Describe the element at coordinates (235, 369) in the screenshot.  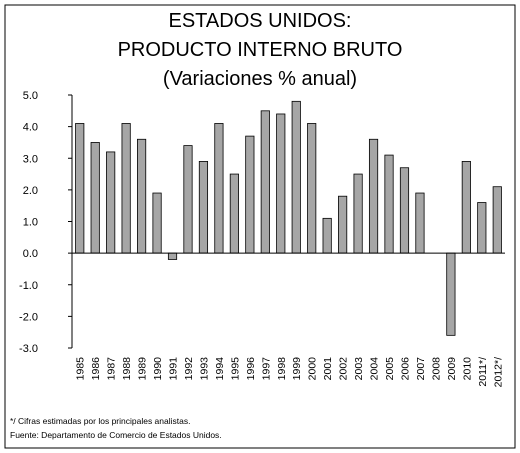
I see `x-tick-label: 1995` at that location.